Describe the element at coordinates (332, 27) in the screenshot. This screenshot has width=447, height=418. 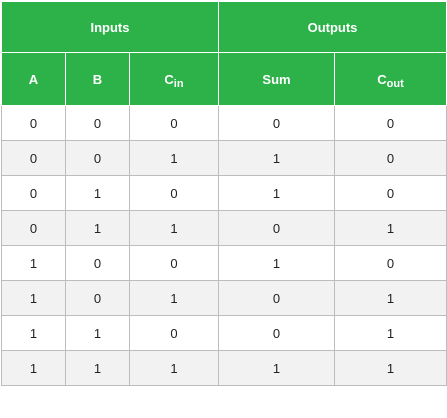
I see `group-header-outputs: Outputs` at that location.